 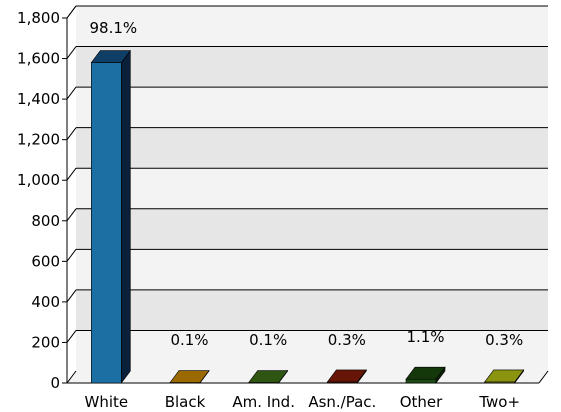 I want to click on y-tick-label: 0, so click(x=55, y=383).